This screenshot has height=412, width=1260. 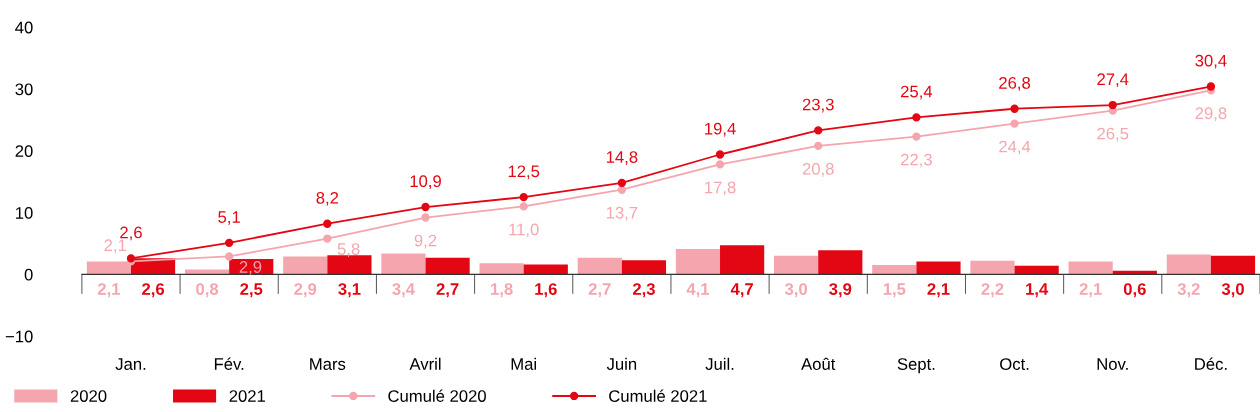 What do you see at coordinates (658, 395) in the screenshot?
I see `legend-label: Cumulé 2021` at bounding box center [658, 395].